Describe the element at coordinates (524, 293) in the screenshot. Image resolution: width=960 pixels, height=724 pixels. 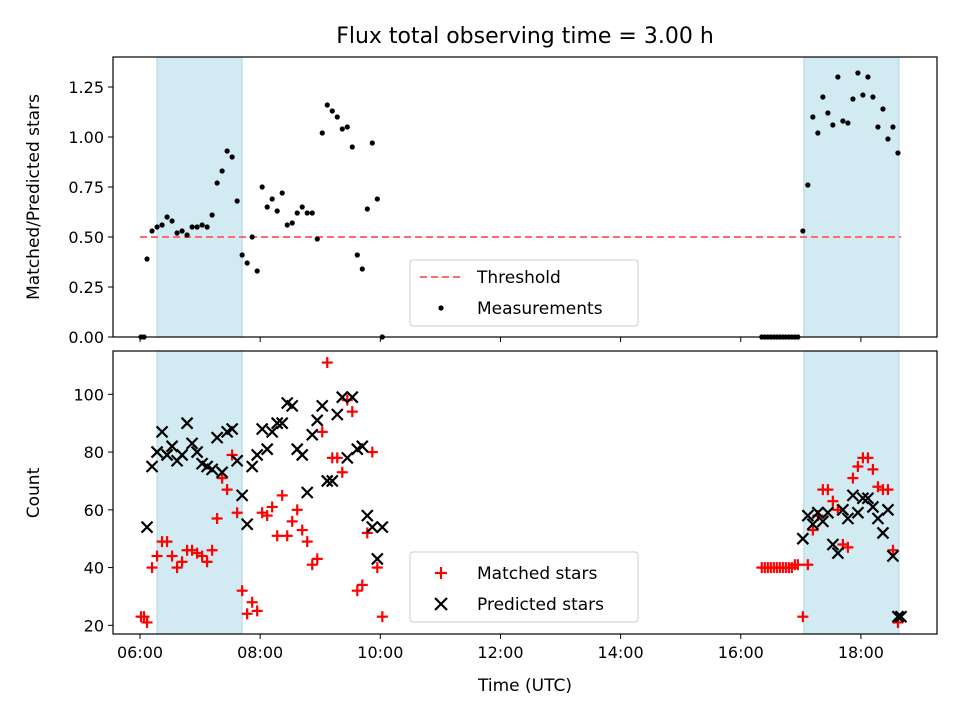
I see `legend-box-top` at that location.